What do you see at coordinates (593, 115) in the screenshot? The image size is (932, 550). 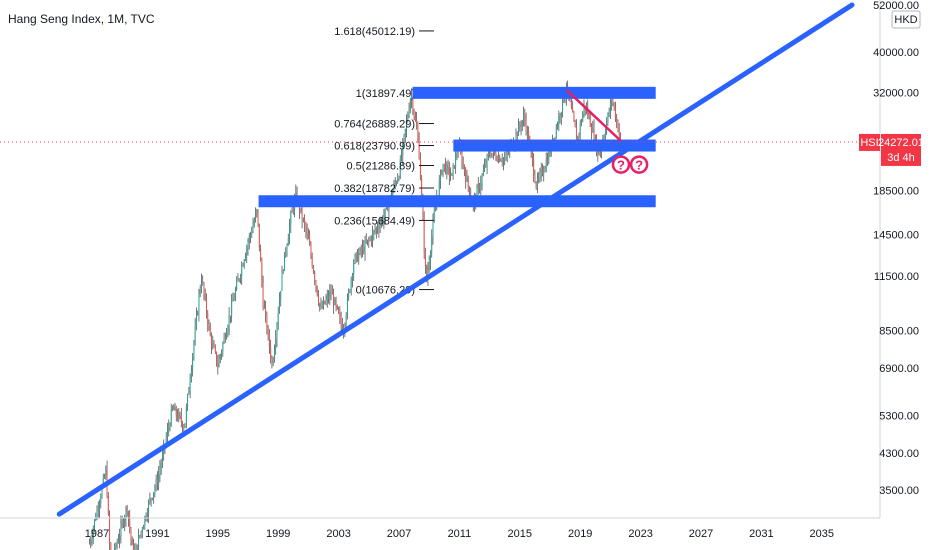 I see `descending-trendline` at bounding box center [593, 115].